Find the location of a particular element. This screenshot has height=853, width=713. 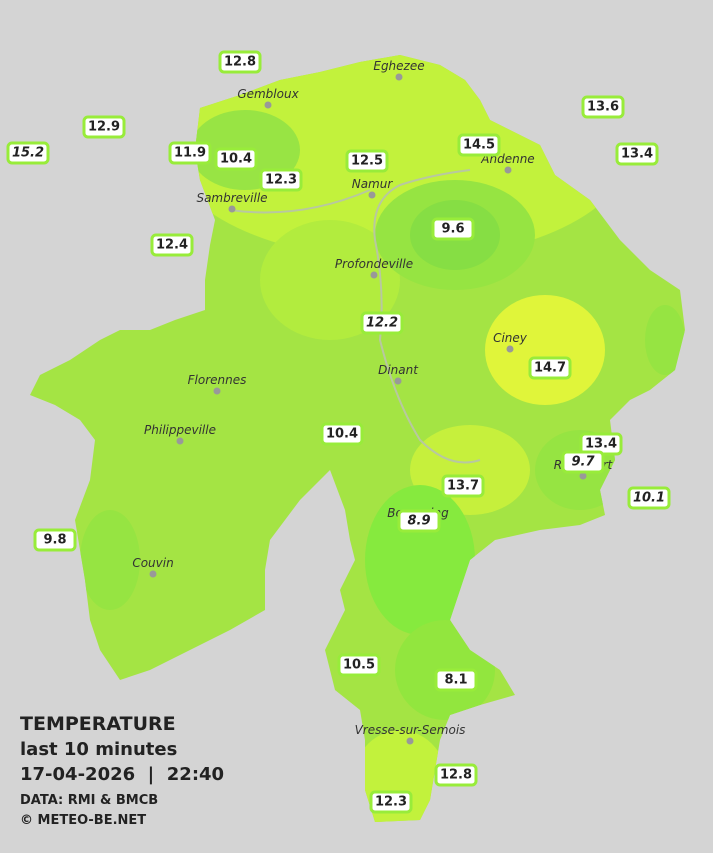

station-value: 12.3 is located at coordinates (391, 802).